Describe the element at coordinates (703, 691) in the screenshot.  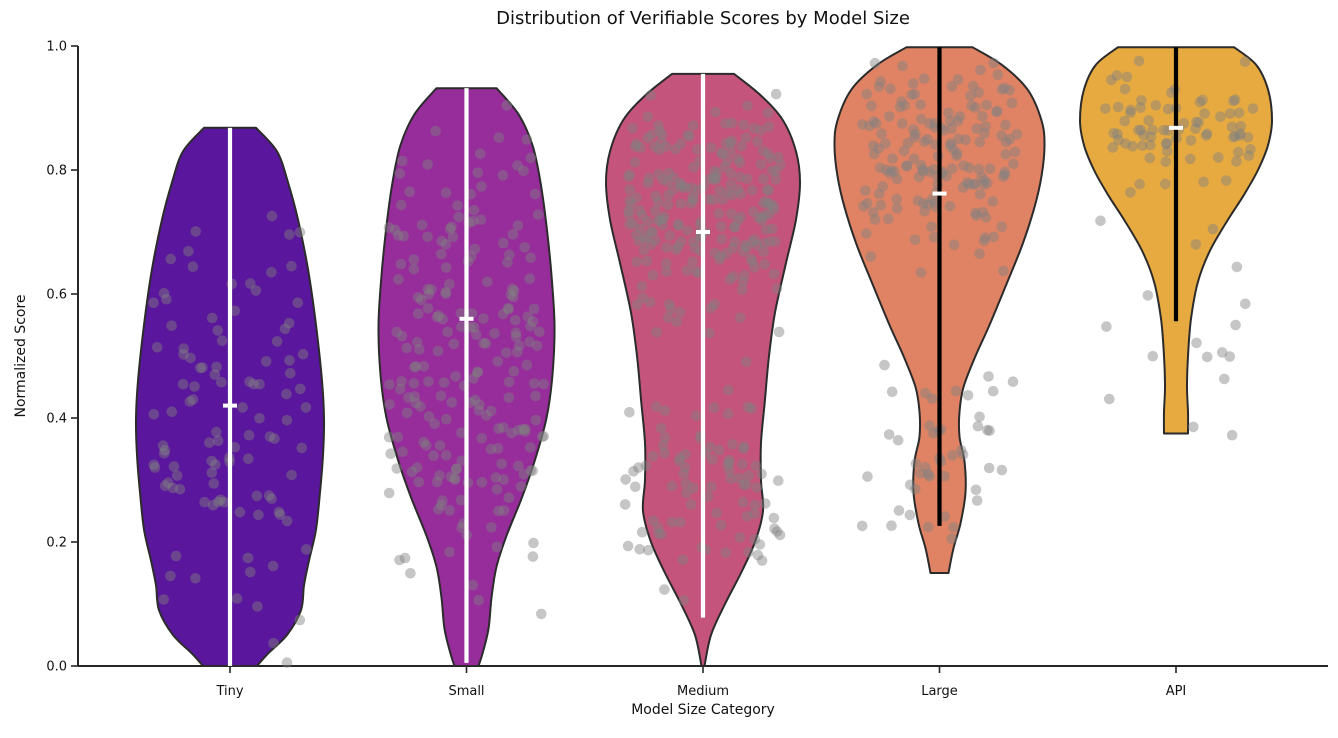
I see `x-axis-tick-label: Medium` at that location.